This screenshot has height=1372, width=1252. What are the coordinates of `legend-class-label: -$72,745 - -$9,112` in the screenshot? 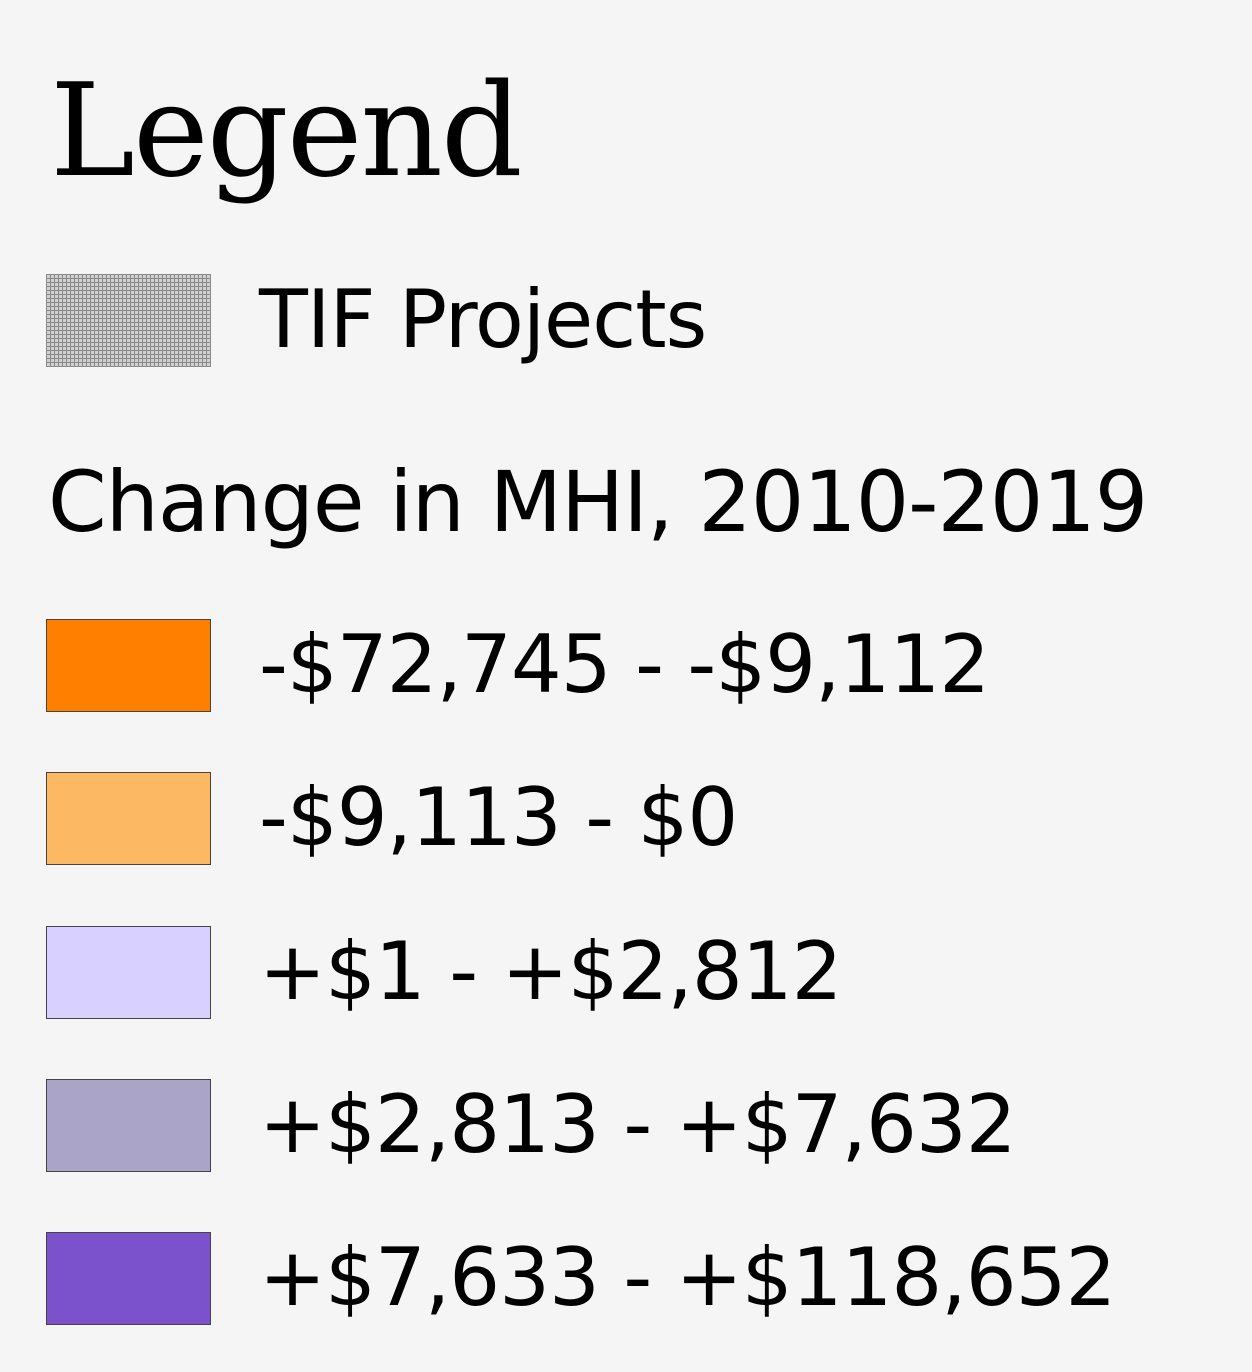 It's located at (624, 664).